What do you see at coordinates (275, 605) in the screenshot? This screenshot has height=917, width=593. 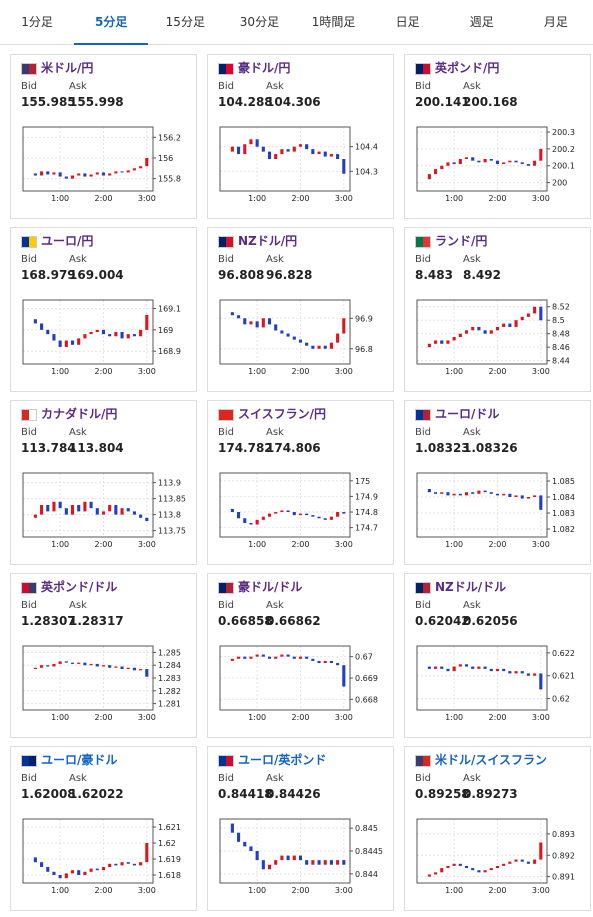 I see `ask-label: Ask` at bounding box center [275, 605].